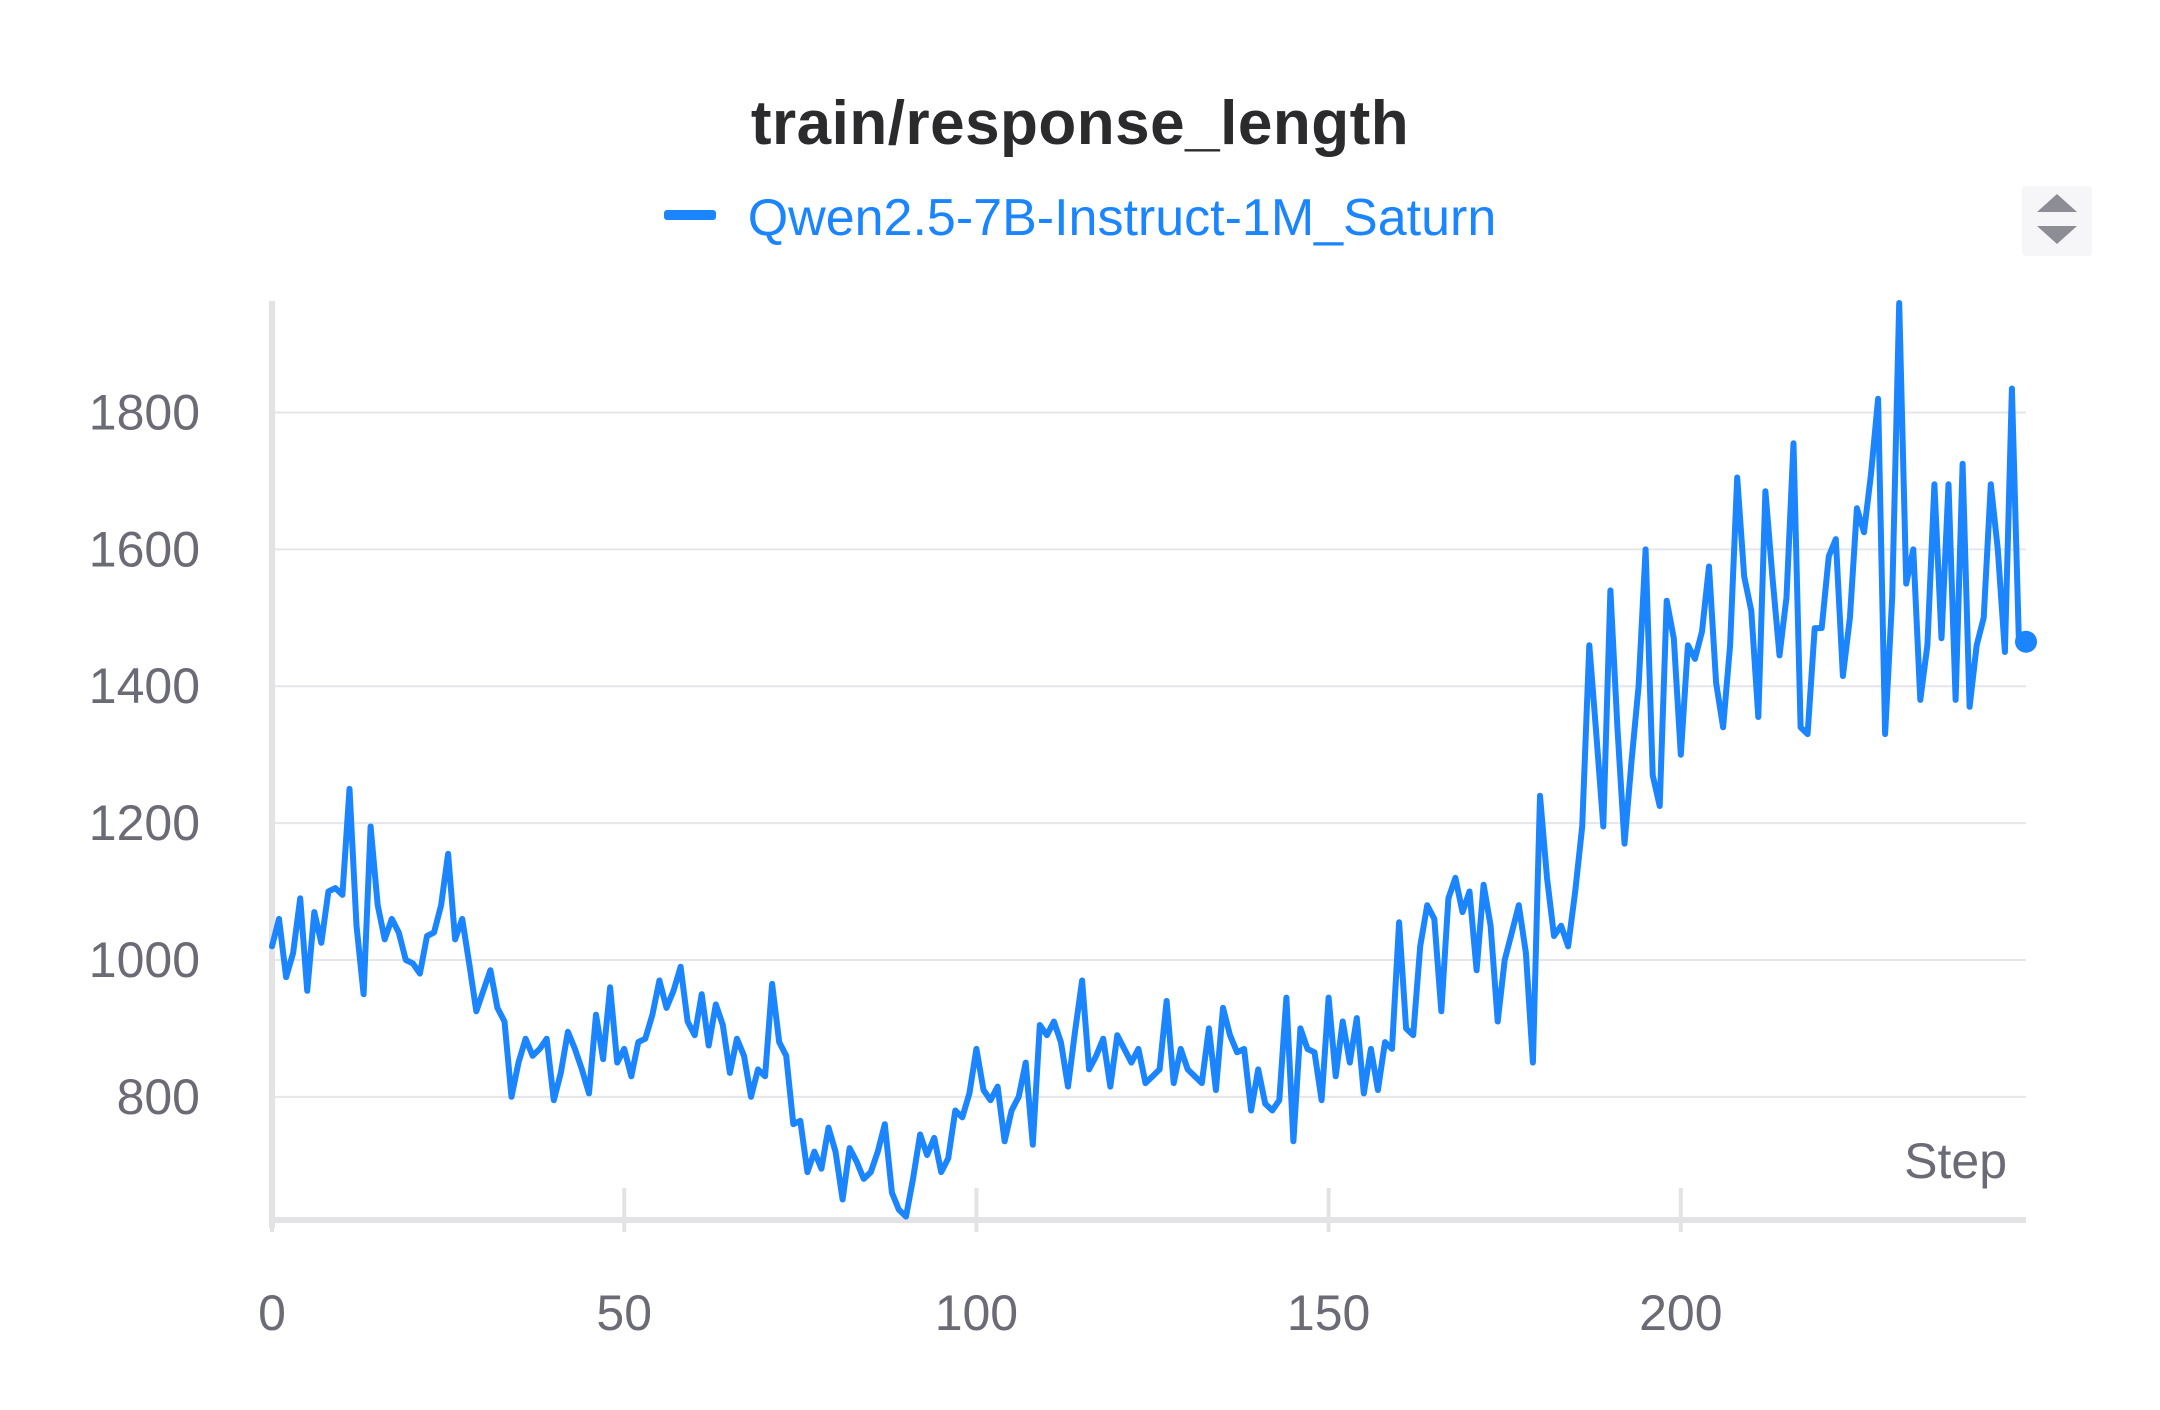 Image resolution: width=2160 pixels, height=1410 pixels. I want to click on x-tick-label: 200, so click(1680, 1313).